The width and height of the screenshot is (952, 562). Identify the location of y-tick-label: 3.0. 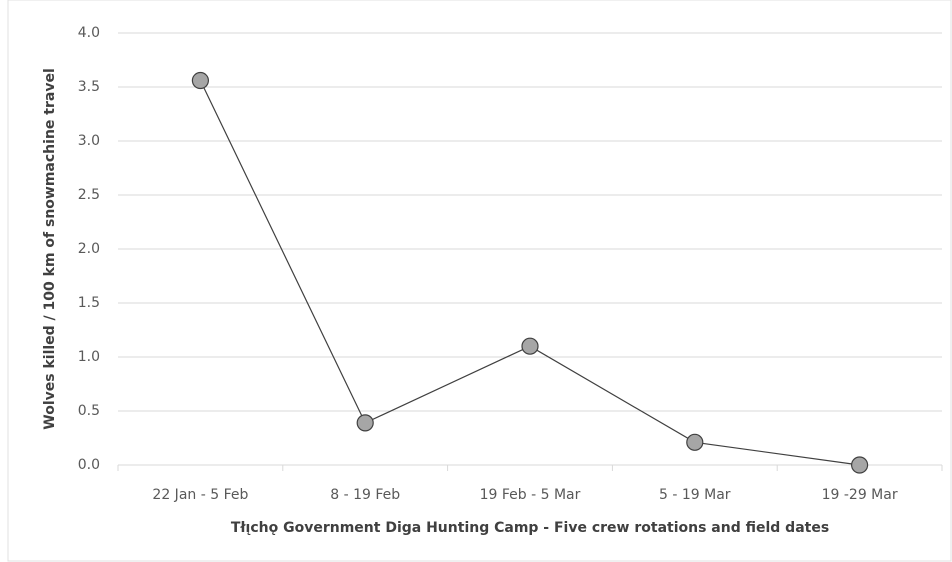
(89, 141).